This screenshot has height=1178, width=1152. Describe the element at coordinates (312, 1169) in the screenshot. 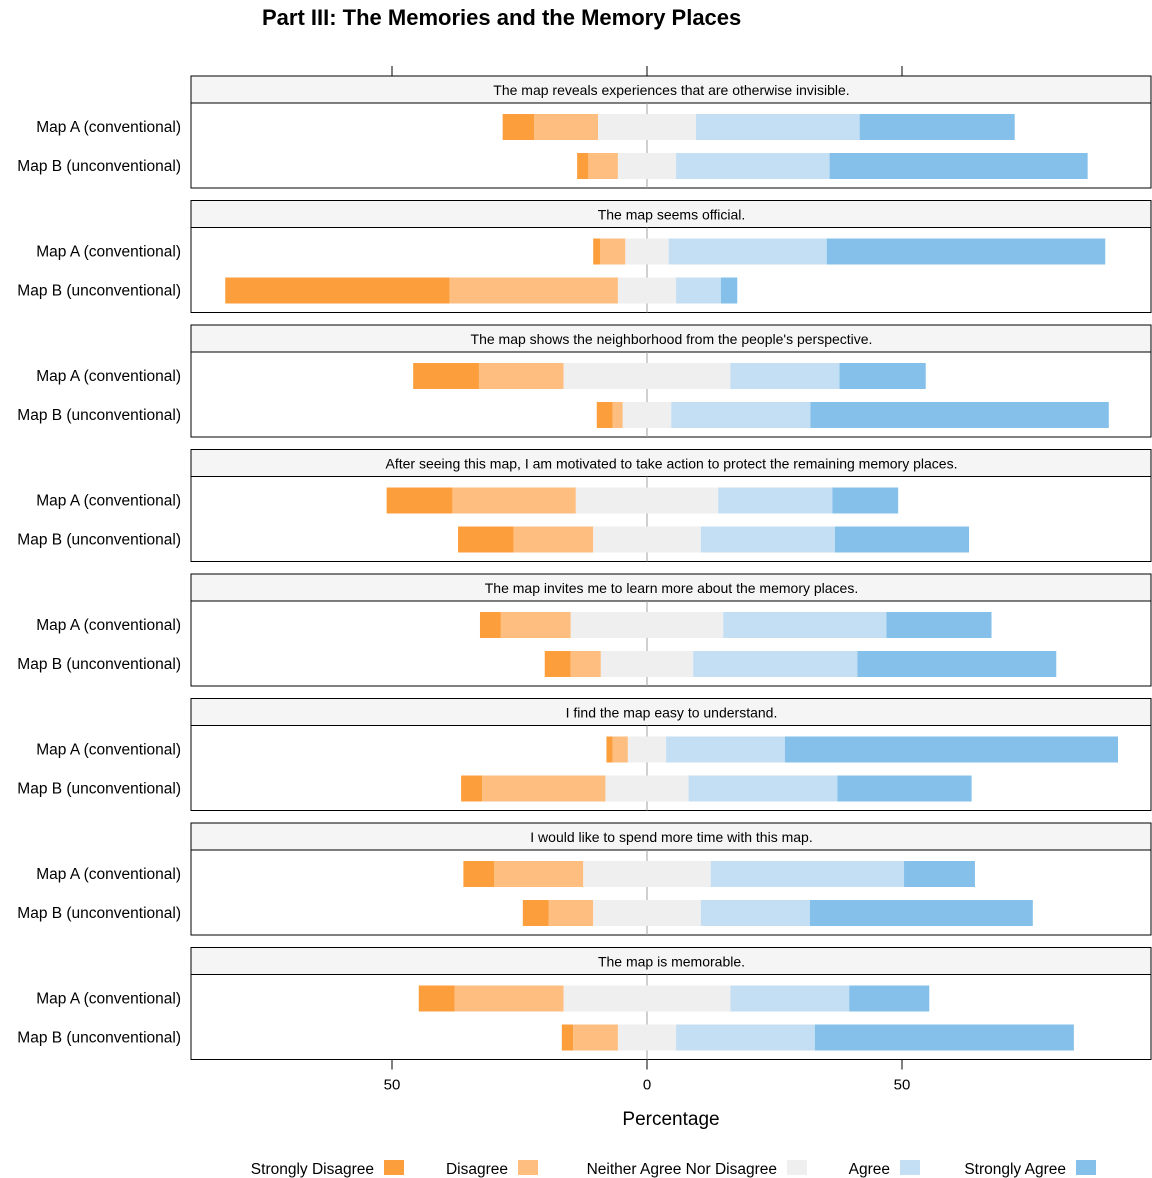

I see `legend-label: Strongly Disagree` at that location.